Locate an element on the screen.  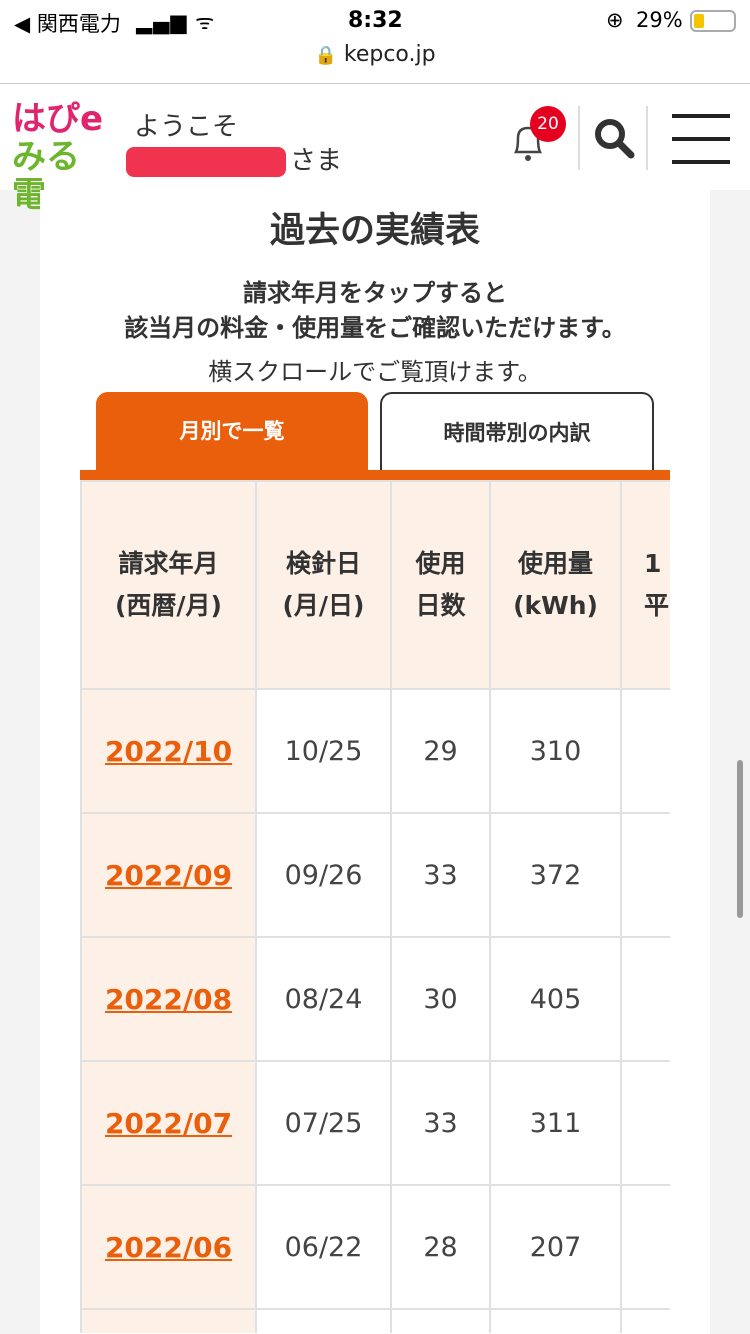
tab-underline is located at coordinates (375, 475).